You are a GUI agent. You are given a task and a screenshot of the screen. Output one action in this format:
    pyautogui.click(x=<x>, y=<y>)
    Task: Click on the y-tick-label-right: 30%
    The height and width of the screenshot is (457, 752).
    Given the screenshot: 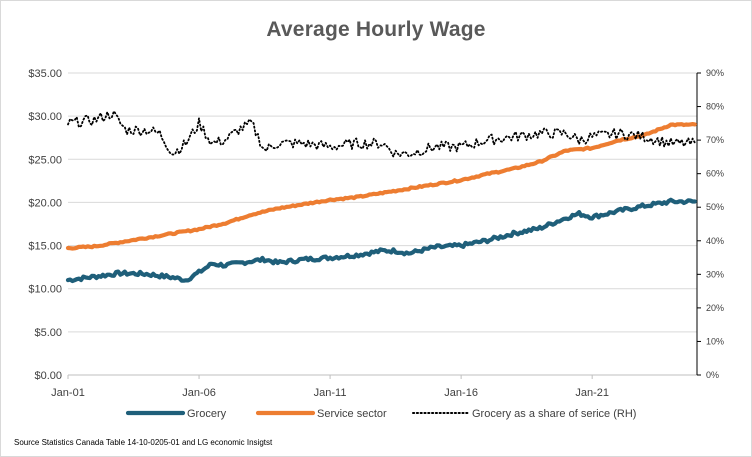 What is the action you would take?
    pyautogui.click(x=715, y=274)
    